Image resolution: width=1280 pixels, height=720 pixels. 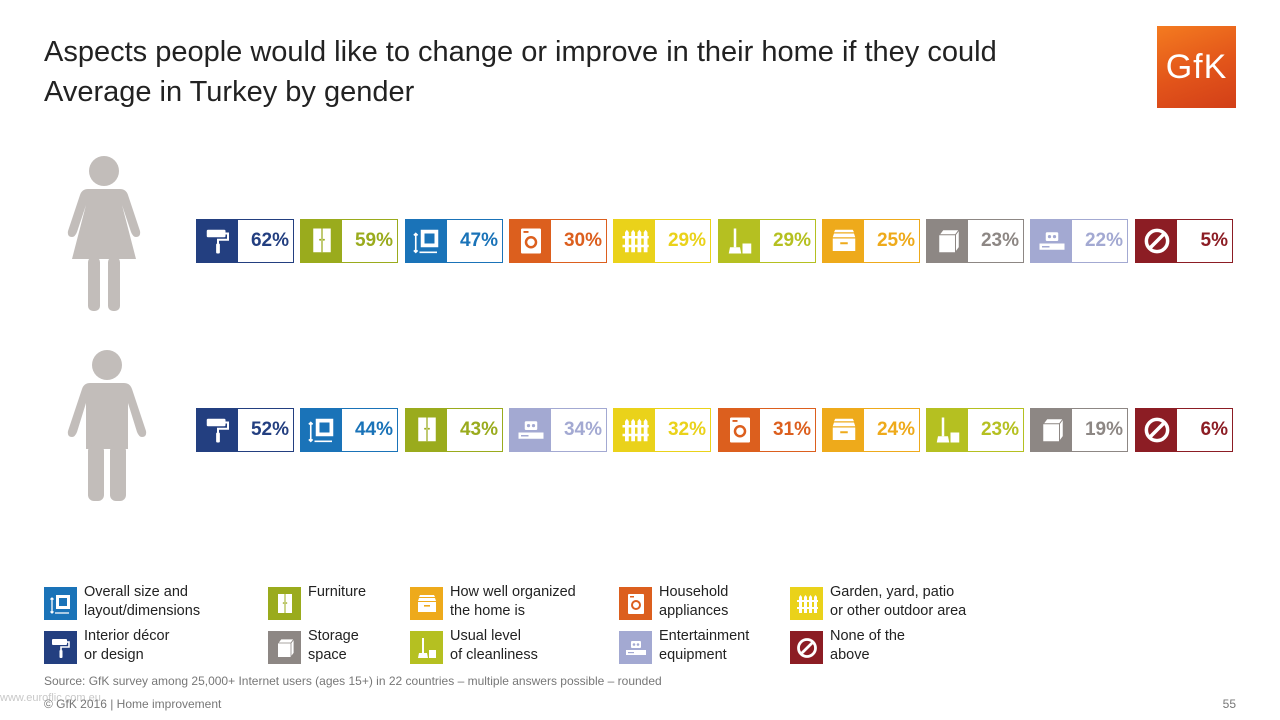 What do you see at coordinates (229, 92) in the screenshot?
I see `title-line-2: Average in Turkey by gender` at bounding box center [229, 92].